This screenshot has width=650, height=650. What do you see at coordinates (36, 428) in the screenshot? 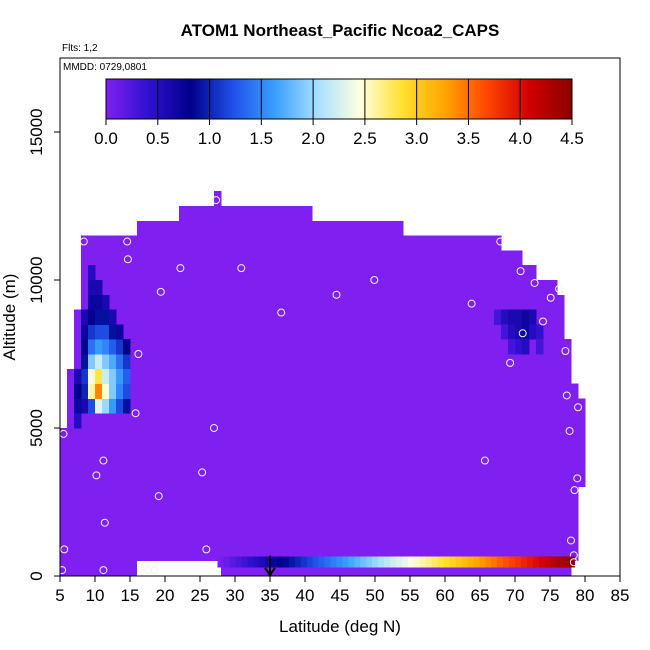
I see `y-tick-label: 5000` at bounding box center [36, 428].